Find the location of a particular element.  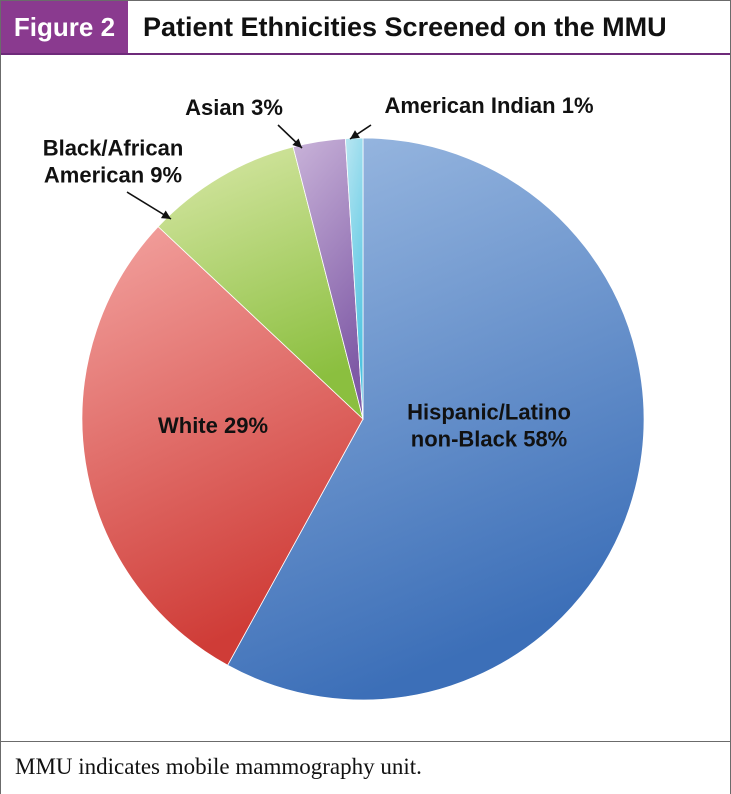

slice-label: Asian 3% is located at coordinates (234, 107).